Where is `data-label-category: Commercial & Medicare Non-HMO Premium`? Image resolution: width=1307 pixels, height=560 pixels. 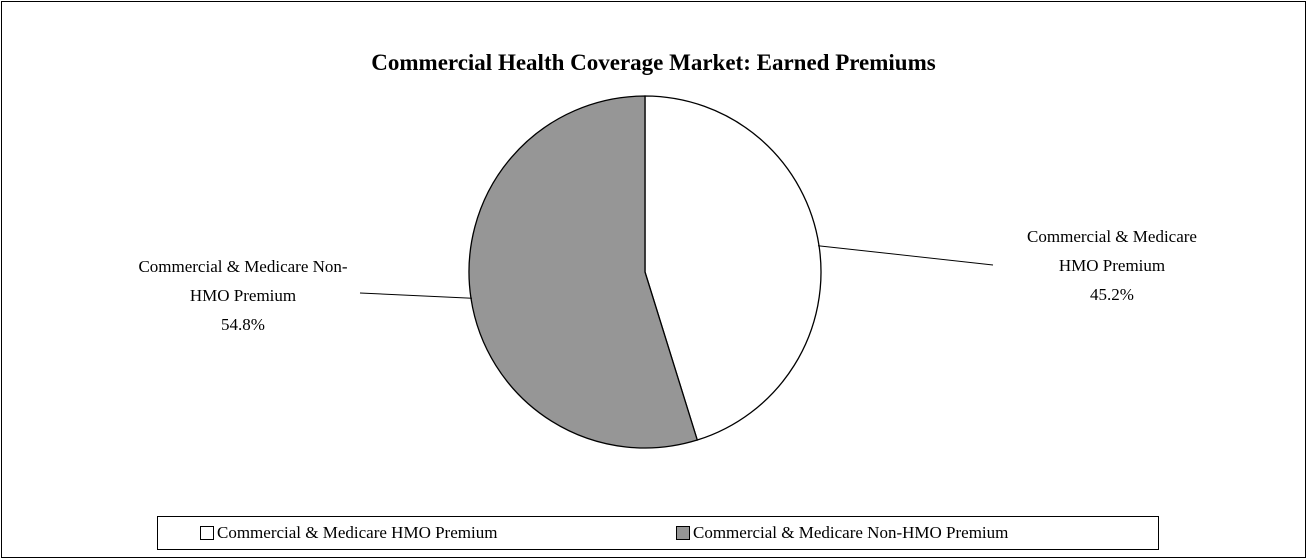 data-label-category: Commercial & Medicare Non-HMO Premium is located at coordinates (243, 281).